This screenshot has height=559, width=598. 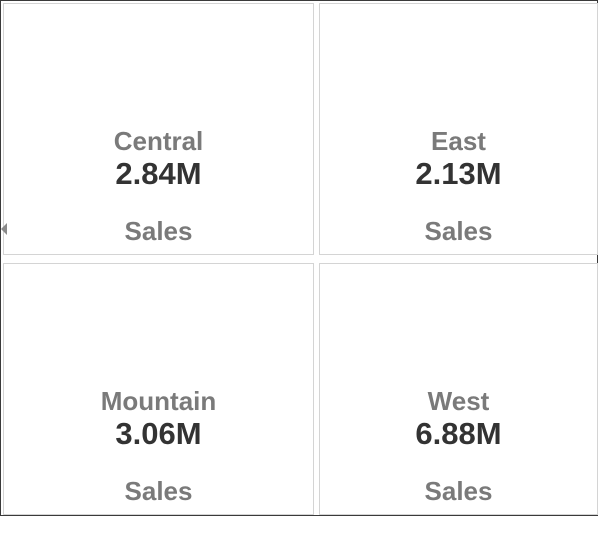 I want to click on kpi-region-name: Mountain, so click(x=158, y=401).